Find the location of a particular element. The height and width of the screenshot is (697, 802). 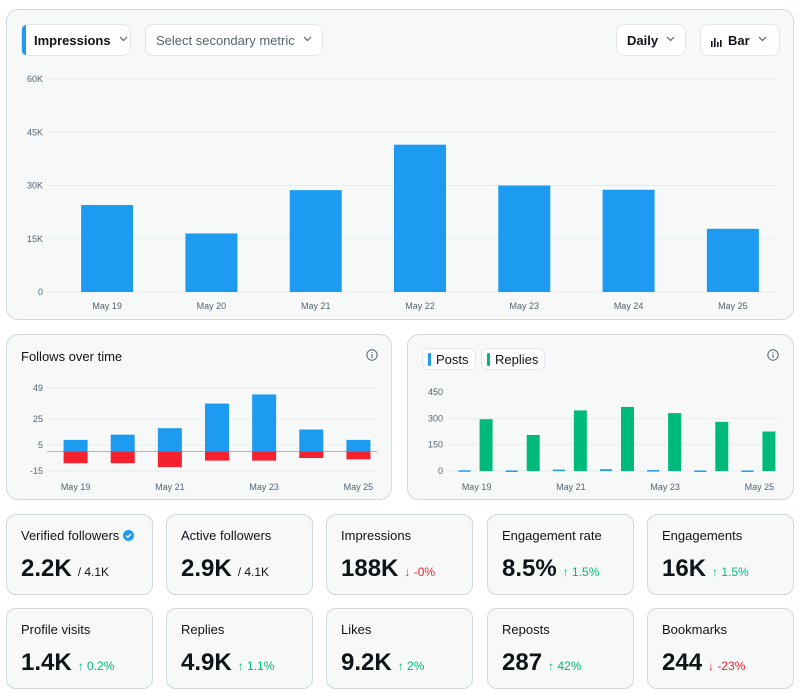

y-tick-label: 25 is located at coordinates (38, 419).